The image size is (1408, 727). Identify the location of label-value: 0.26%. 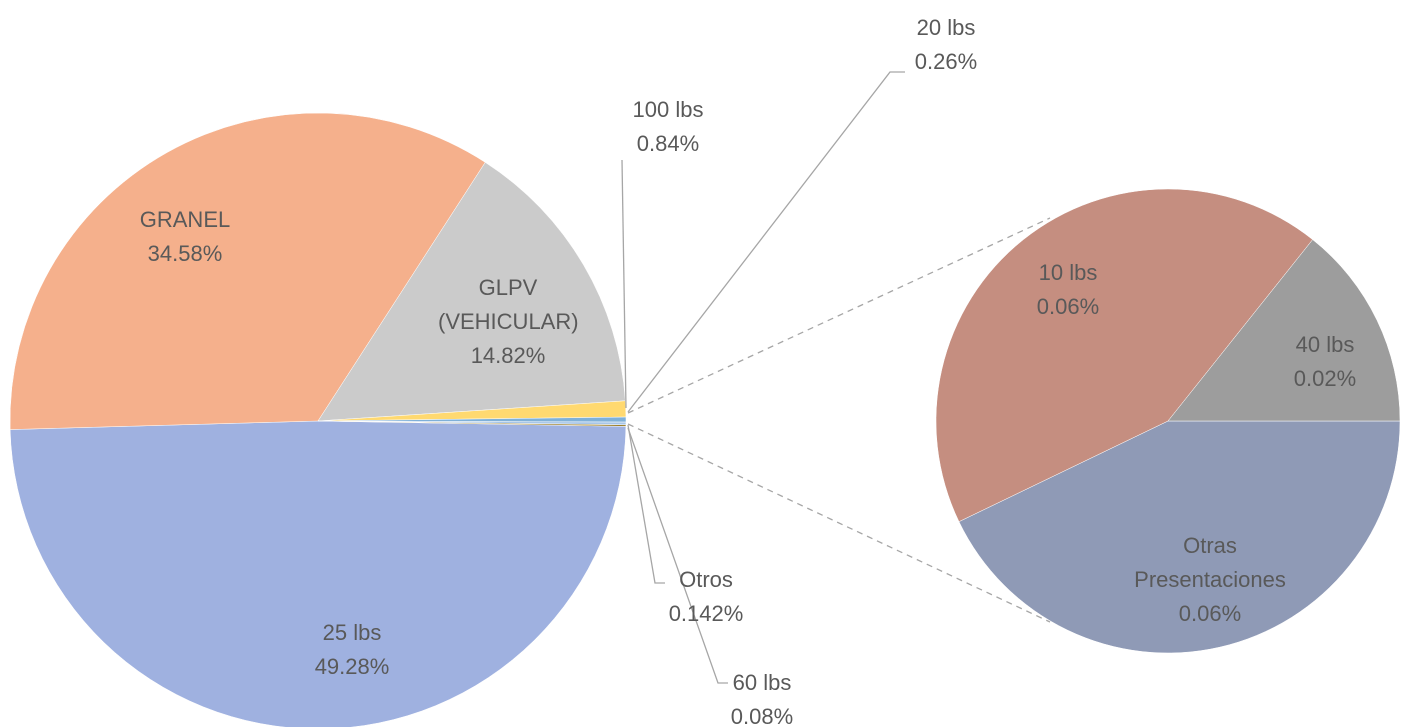
(946, 61).